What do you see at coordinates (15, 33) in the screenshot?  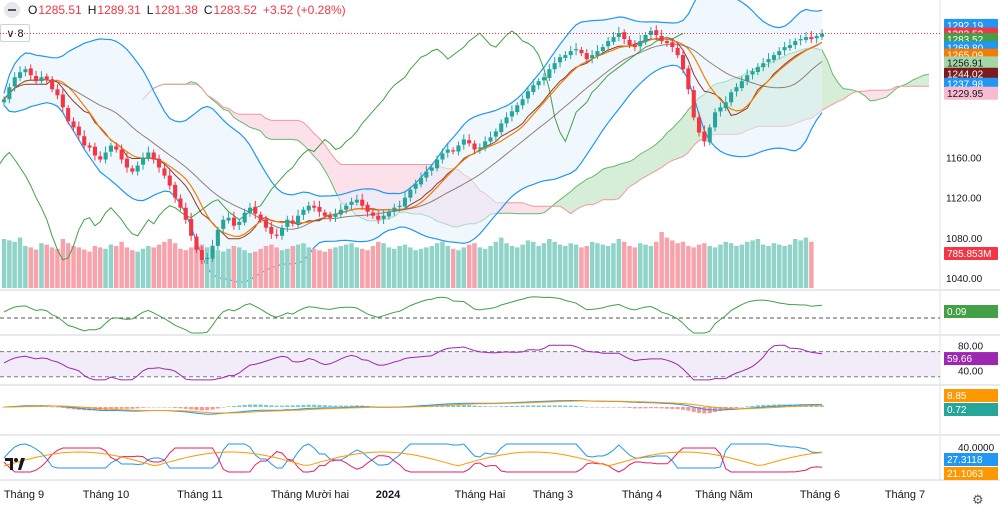 I see `collapse-indicators-button: ∨ 8` at bounding box center [15, 33].